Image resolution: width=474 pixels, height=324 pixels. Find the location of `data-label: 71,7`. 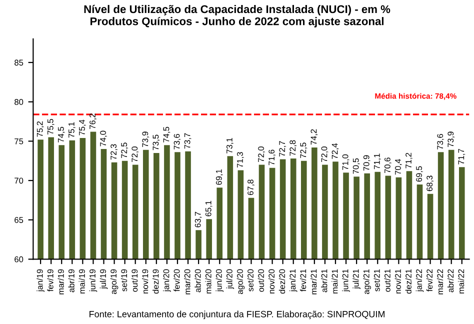

data-label: 71,7 is located at coordinates (462, 156).